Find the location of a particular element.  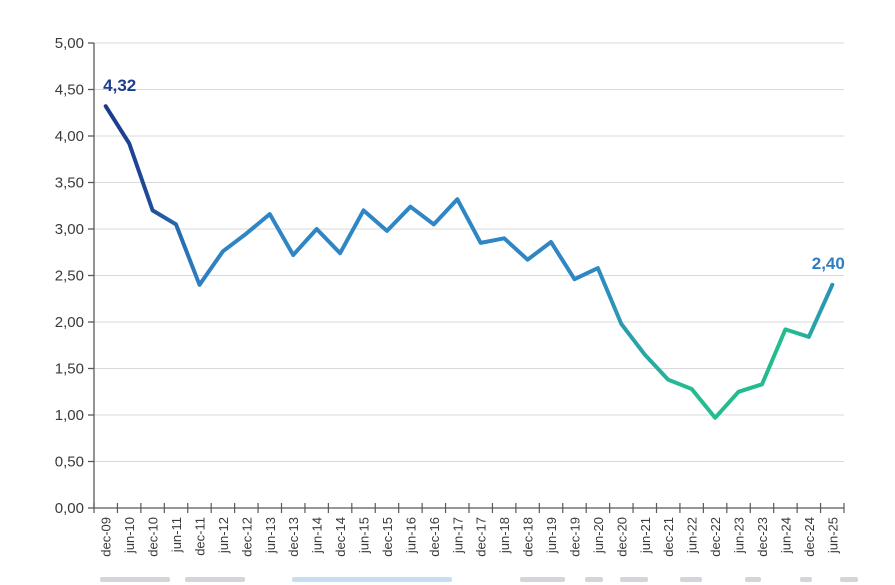

y-tick-label: 4,00 is located at coordinates (69, 136).